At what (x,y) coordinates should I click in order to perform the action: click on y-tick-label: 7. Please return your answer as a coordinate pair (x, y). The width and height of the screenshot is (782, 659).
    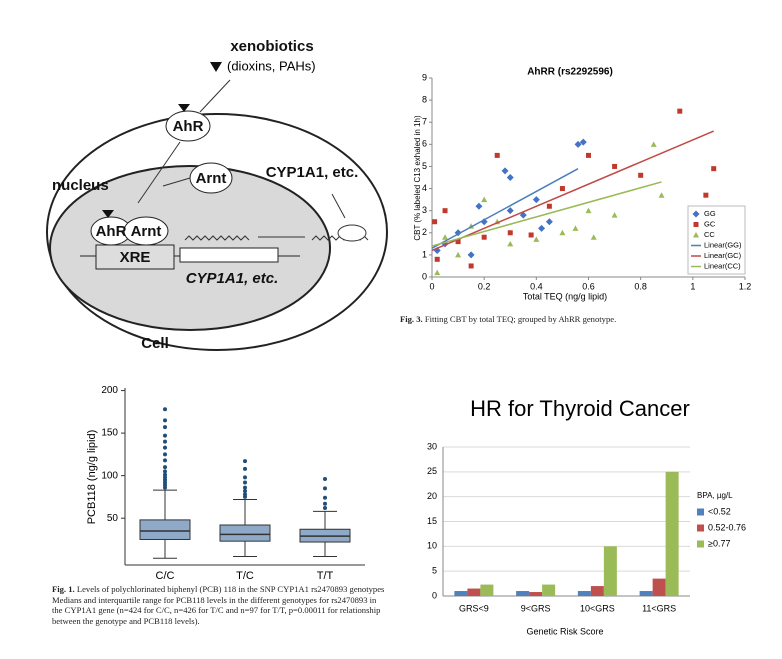
    Looking at the image, I should click on (424, 122).